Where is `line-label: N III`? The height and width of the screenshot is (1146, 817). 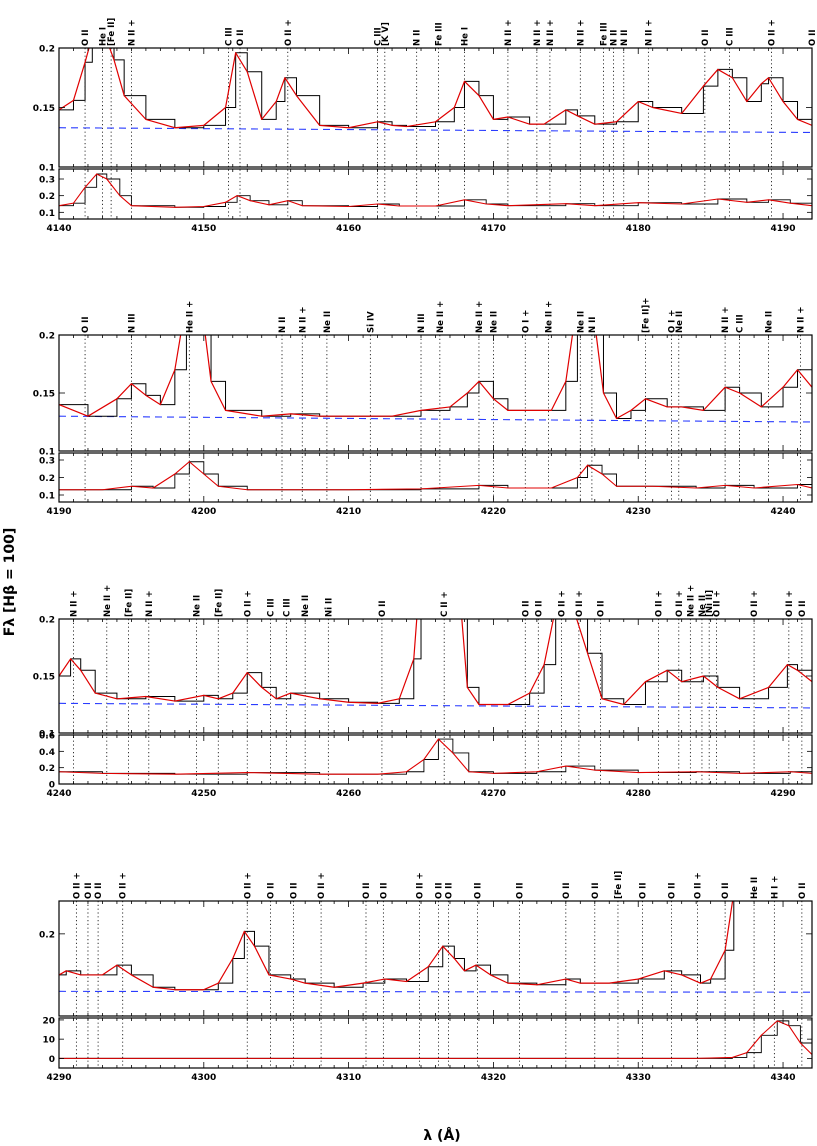
line-label: N III is located at coordinates (422, 323).